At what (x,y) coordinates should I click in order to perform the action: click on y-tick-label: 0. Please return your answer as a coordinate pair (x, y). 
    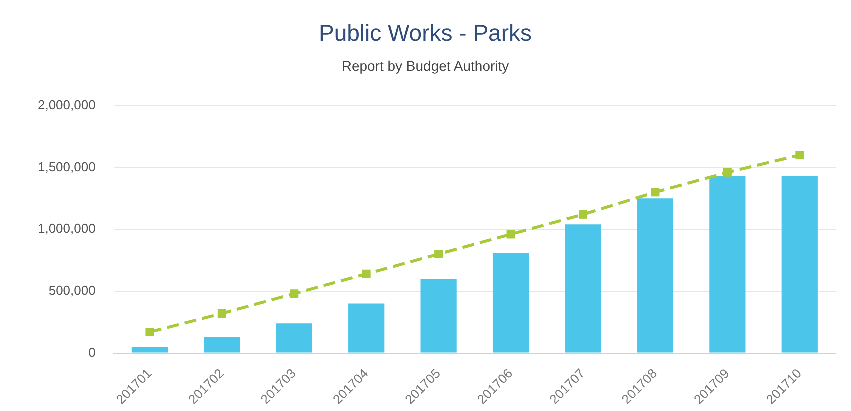
    Looking at the image, I should click on (92, 352).